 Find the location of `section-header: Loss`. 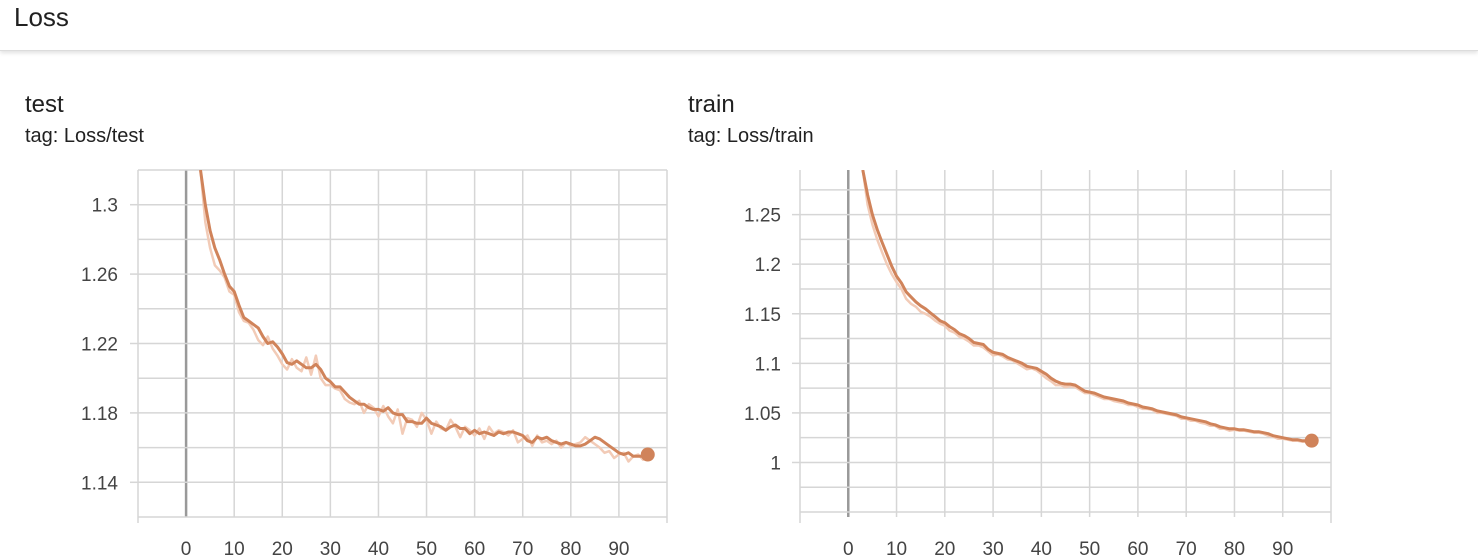

section-header: Loss is located at coordinates (739, 25).